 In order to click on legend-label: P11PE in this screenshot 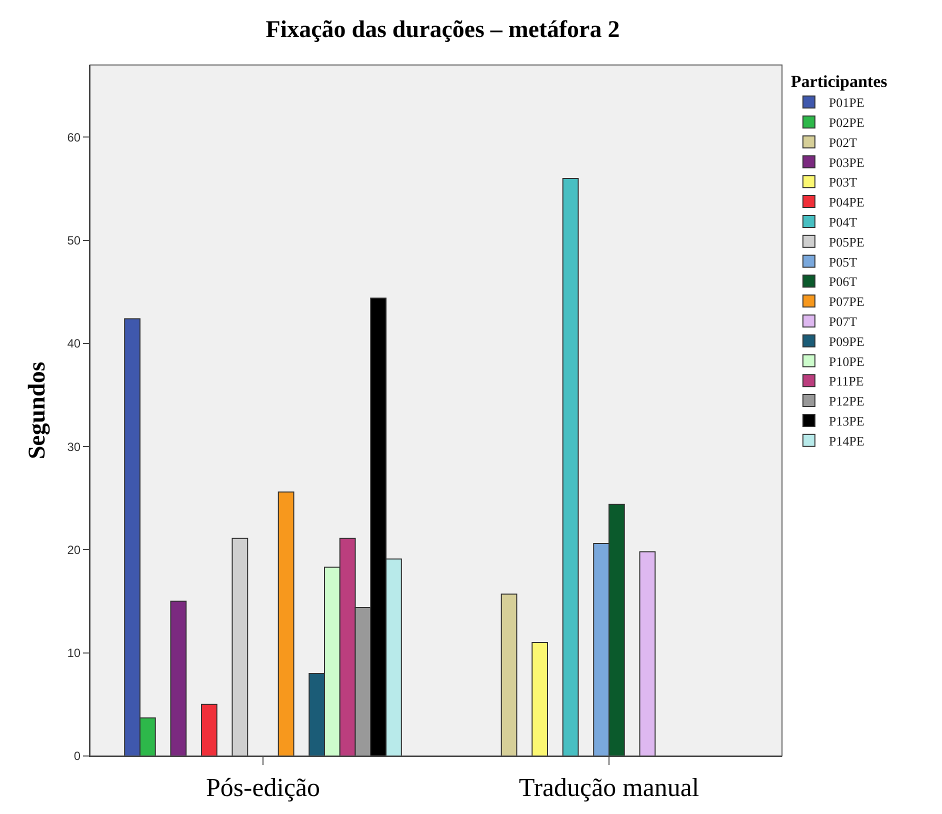, I will do `click(846, 381)`.